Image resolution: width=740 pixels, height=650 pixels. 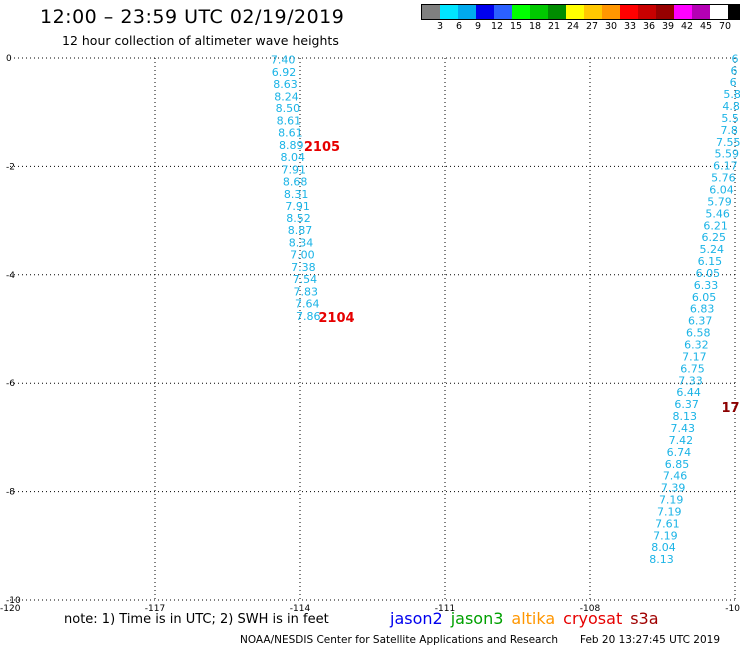 I want to click on wave-height-value: 4.8, so click(x=731, y=106).